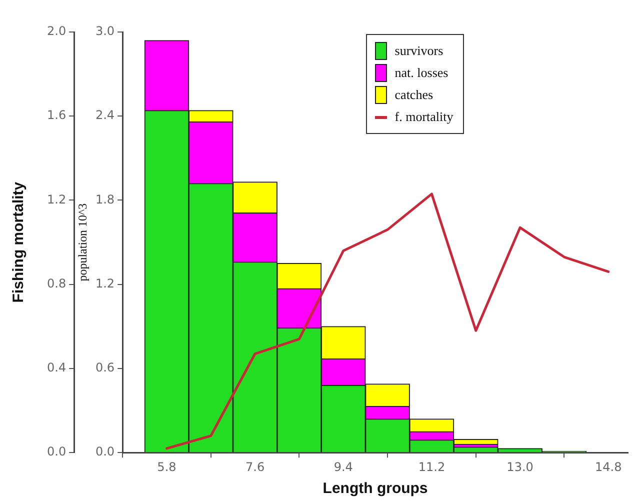  I want to click on y2-tick-label: 2.0, so click(56, 31).